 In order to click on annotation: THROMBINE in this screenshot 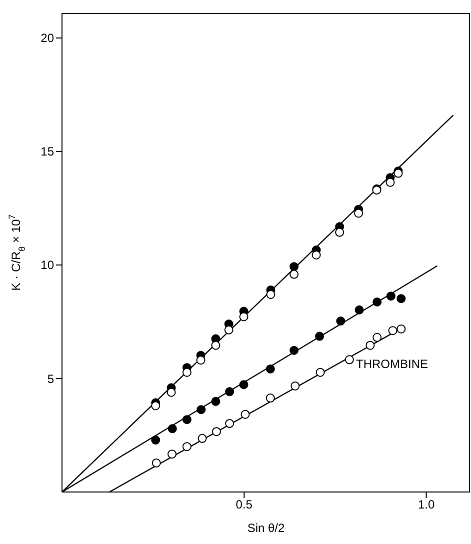, I will do `click(392, 364)`.